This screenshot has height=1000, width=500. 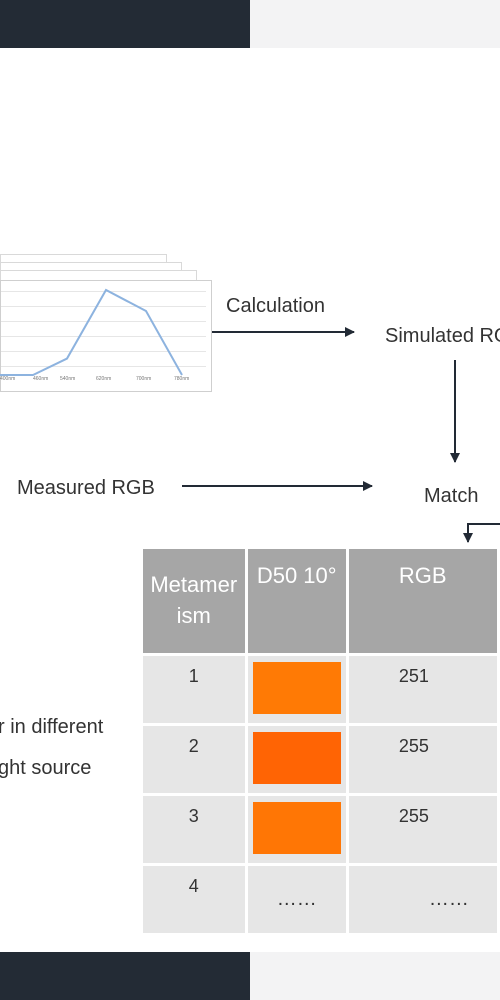 What do you see at coordinates (451, 496) in the screenshot?
I see `match-label: Match` at bounding box center [451, 496].